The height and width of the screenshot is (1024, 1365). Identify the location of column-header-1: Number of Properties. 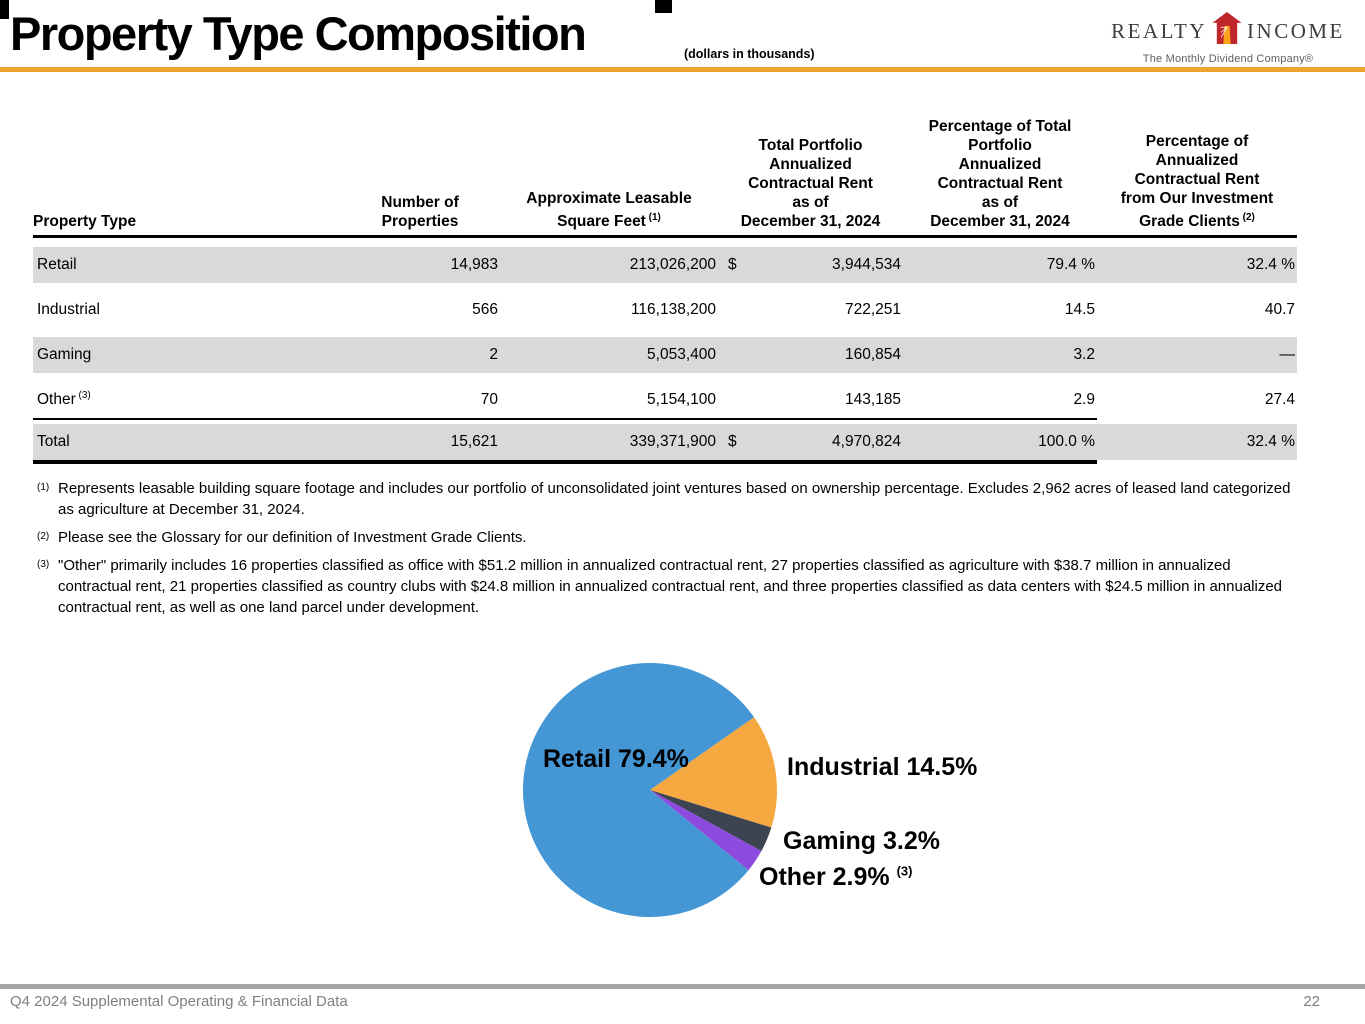
(420, 212).